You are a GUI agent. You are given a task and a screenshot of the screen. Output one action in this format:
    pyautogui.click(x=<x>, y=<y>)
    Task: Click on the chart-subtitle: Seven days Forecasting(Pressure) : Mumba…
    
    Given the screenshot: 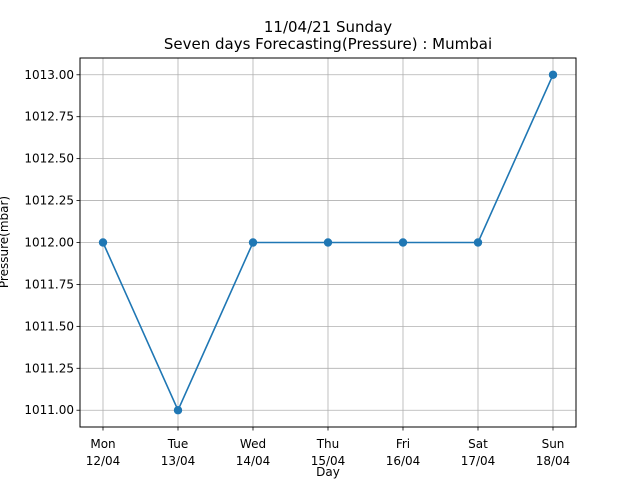 What is the action you would take?
    pyautogui.click(x=328, y=44)
    